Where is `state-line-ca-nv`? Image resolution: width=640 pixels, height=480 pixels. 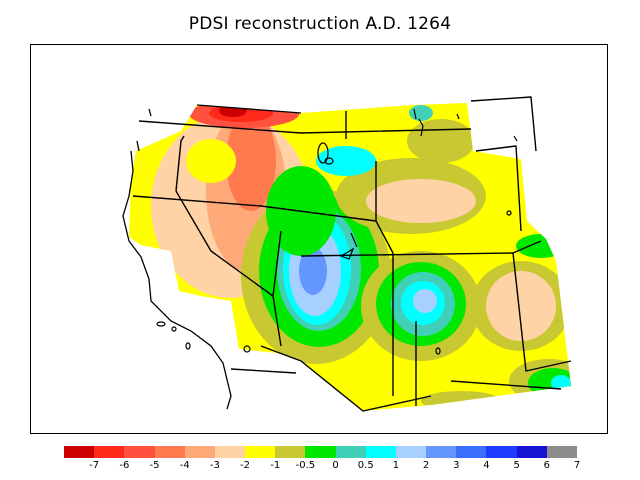 state-line-ca-nv is located at coordinates (228, 268).